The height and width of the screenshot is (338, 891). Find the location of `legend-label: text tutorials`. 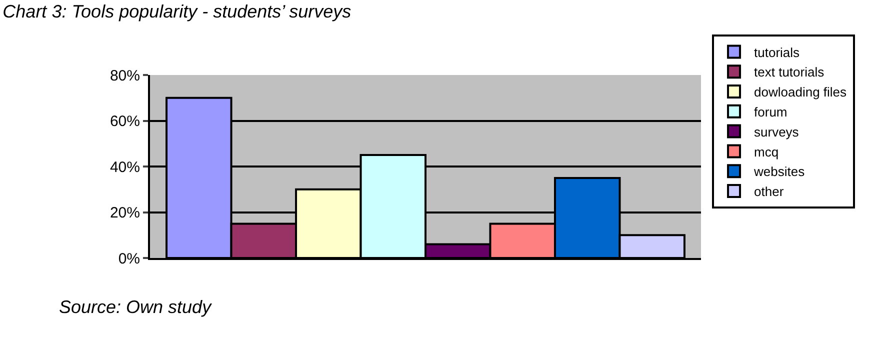

legend-label: text tutorials is located at coordinates (789, 72).